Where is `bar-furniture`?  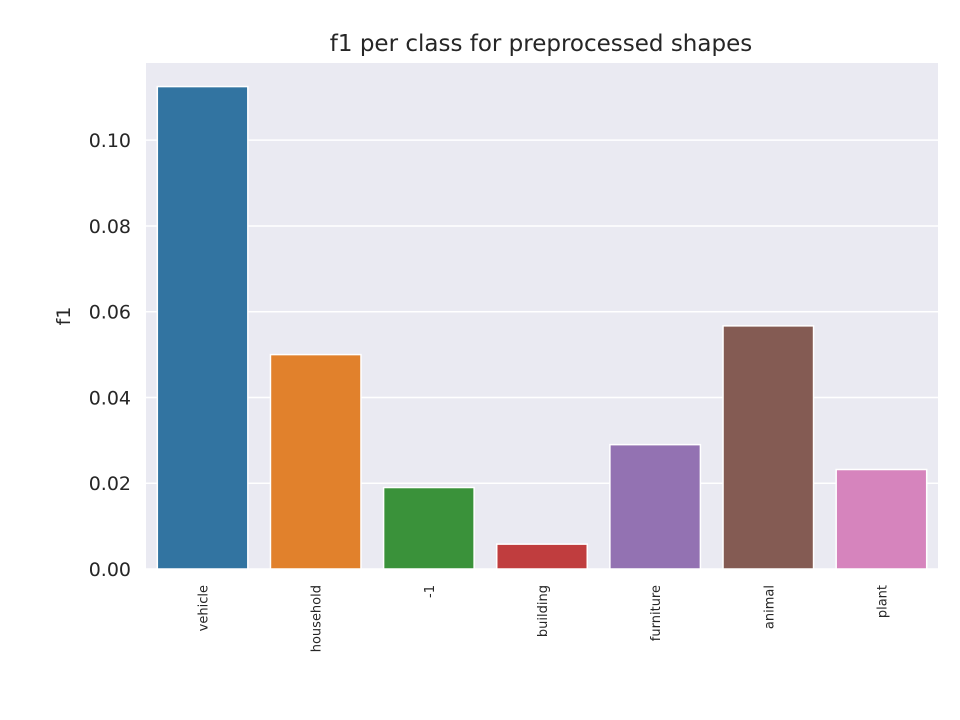 bar-furniture is located at coordinates (655, 506).